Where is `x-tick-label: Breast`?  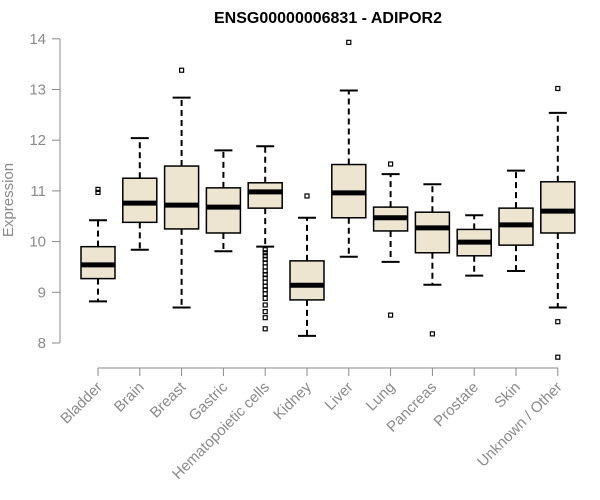 x-tick-label: Breast is located at coordinates (168, 399).